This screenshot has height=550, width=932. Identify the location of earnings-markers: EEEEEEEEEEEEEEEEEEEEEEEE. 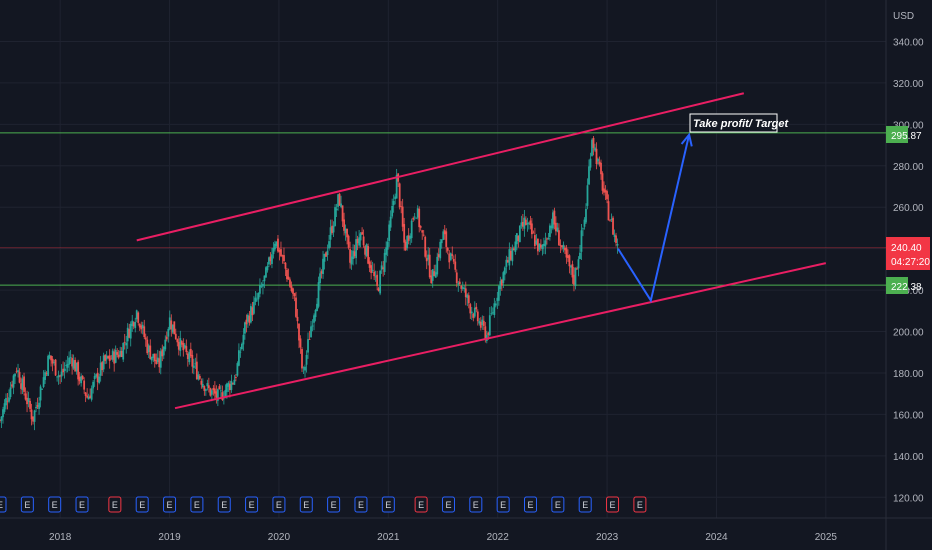
(323, 504).